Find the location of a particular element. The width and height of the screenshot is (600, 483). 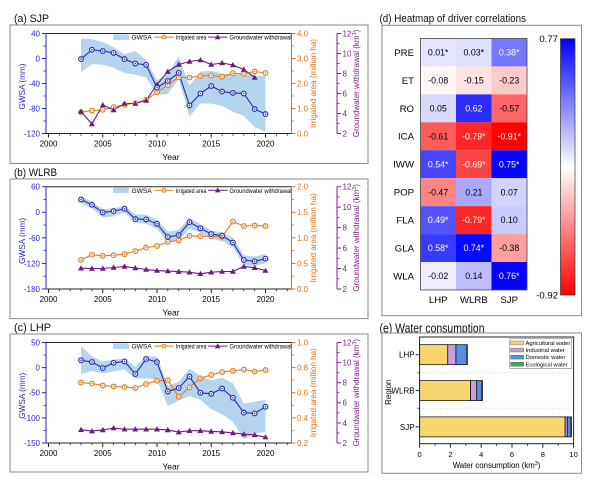

svg-text: -0.92 is located at coordinates (547, 295).